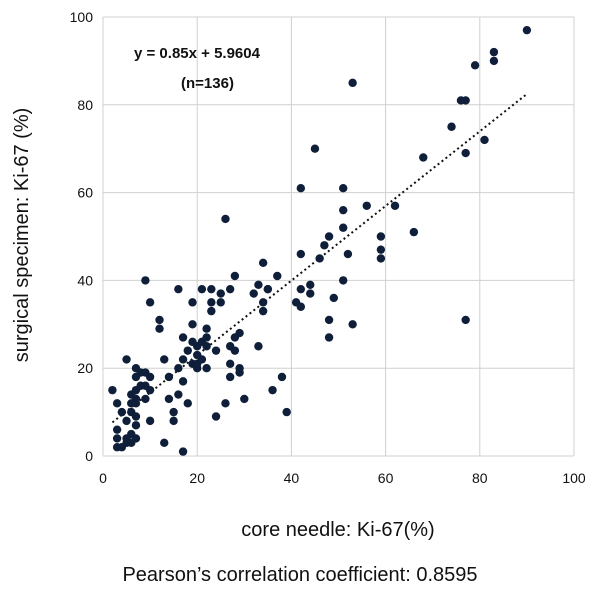 The image size is (595, 595). I want to click on x-tick-label: 20, so click(197, 478).